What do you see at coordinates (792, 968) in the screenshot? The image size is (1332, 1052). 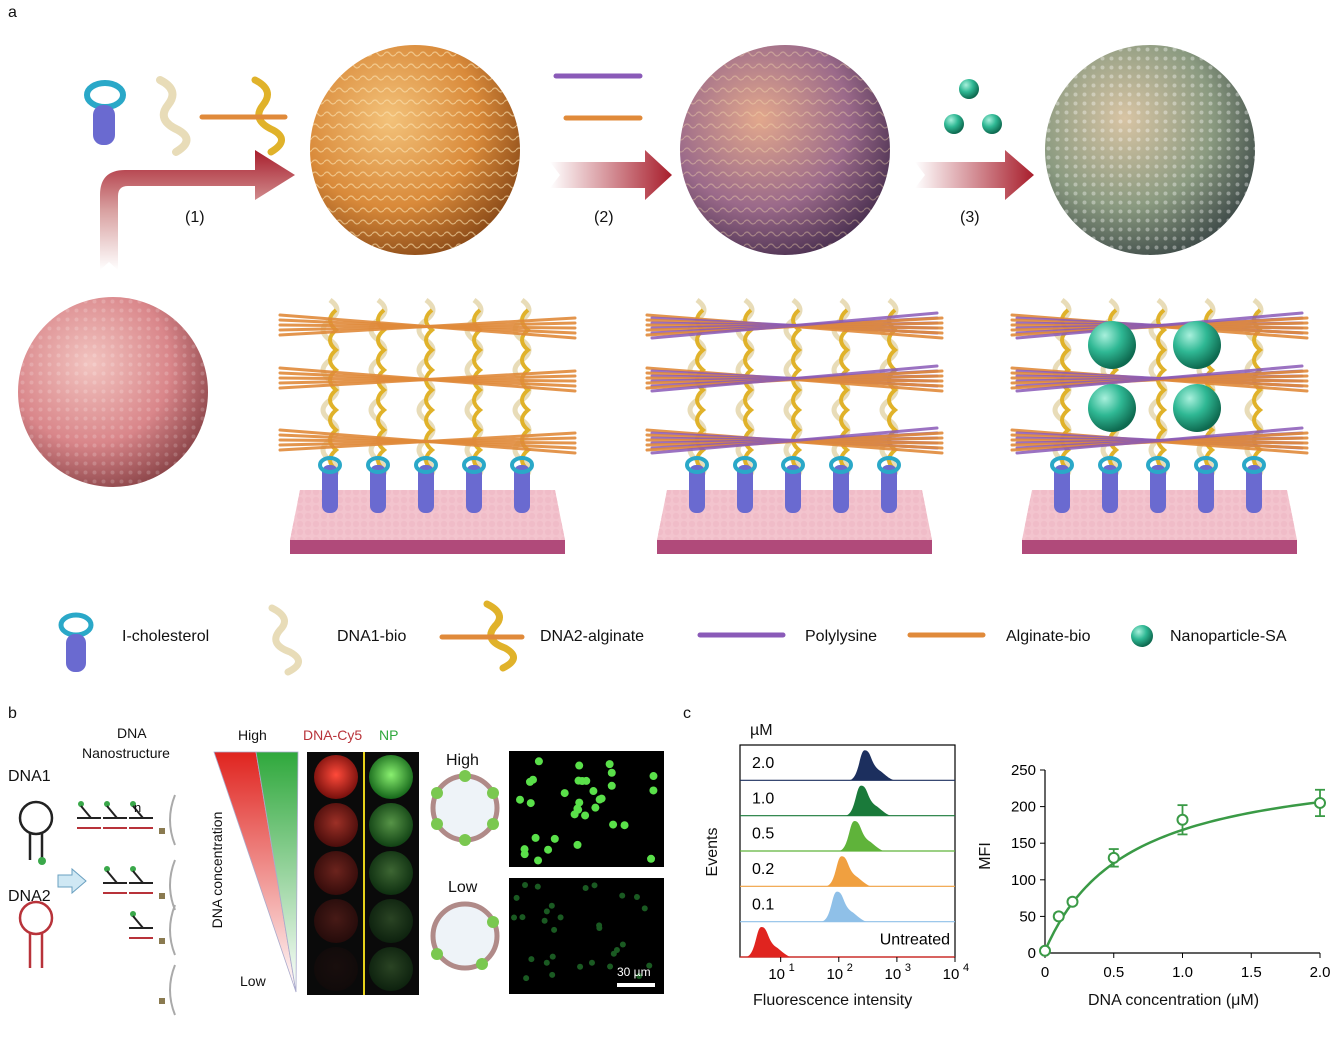 I see `histogram-x-tick-exponent: 1` at bounding box center [792, 968].